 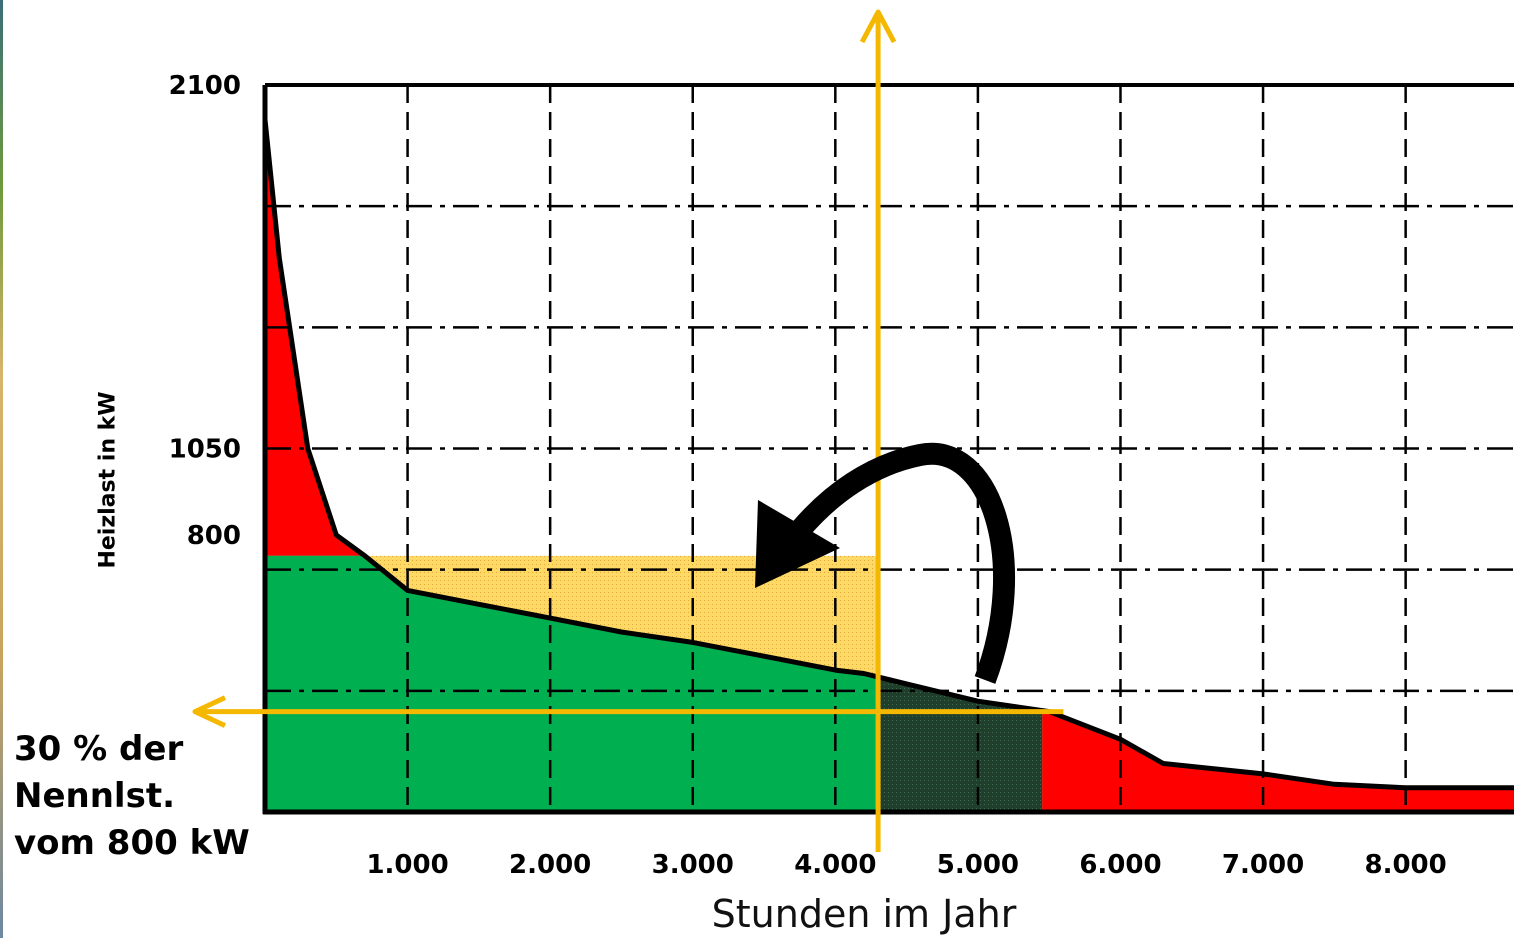 I want to click on x-tick-label: 2.000, so click(x=550, y=865).